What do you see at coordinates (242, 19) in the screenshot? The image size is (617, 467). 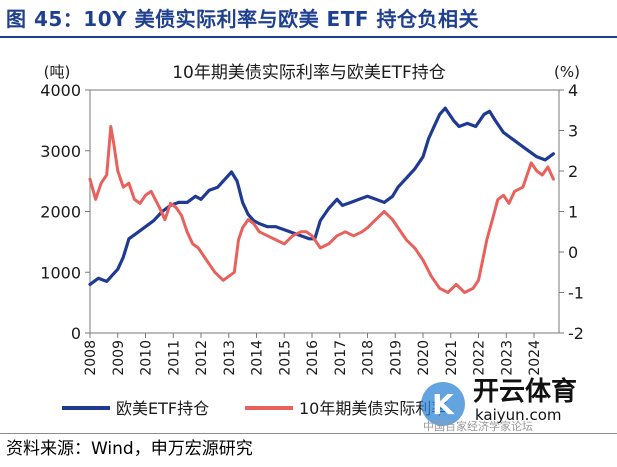 I see `figure-title: 图 45：10Y 美债实际利率与欧美 ETF 持仓负相关` at bounding box center [242, 19].